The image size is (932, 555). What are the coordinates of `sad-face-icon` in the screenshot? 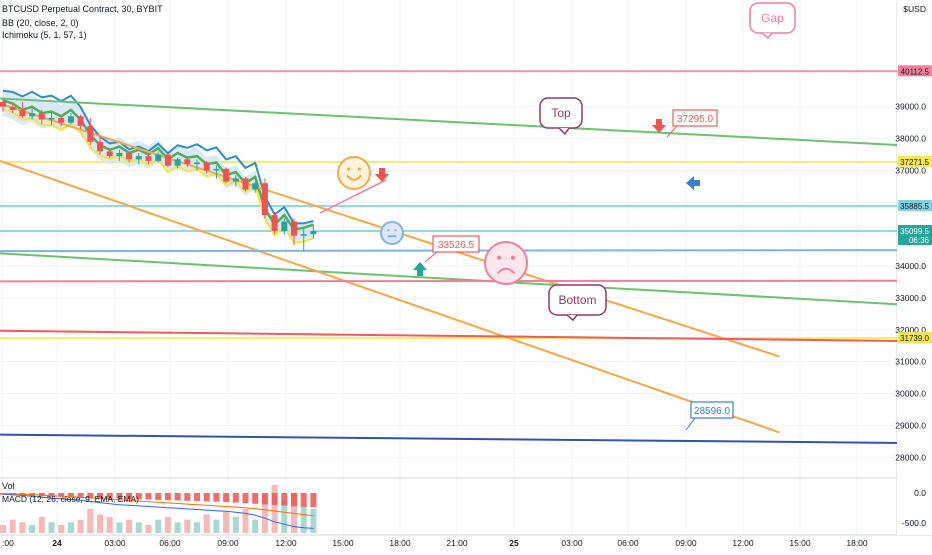 It's located at (506, 263).